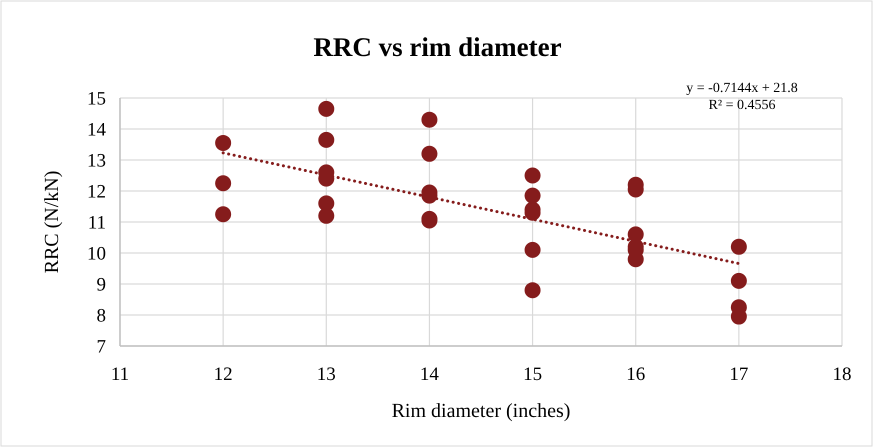 This screenshot has width=875, height=447. Describe the element at coordinates (96, 161) in the screenshot. I see `y-tick-label: 13` at that location.